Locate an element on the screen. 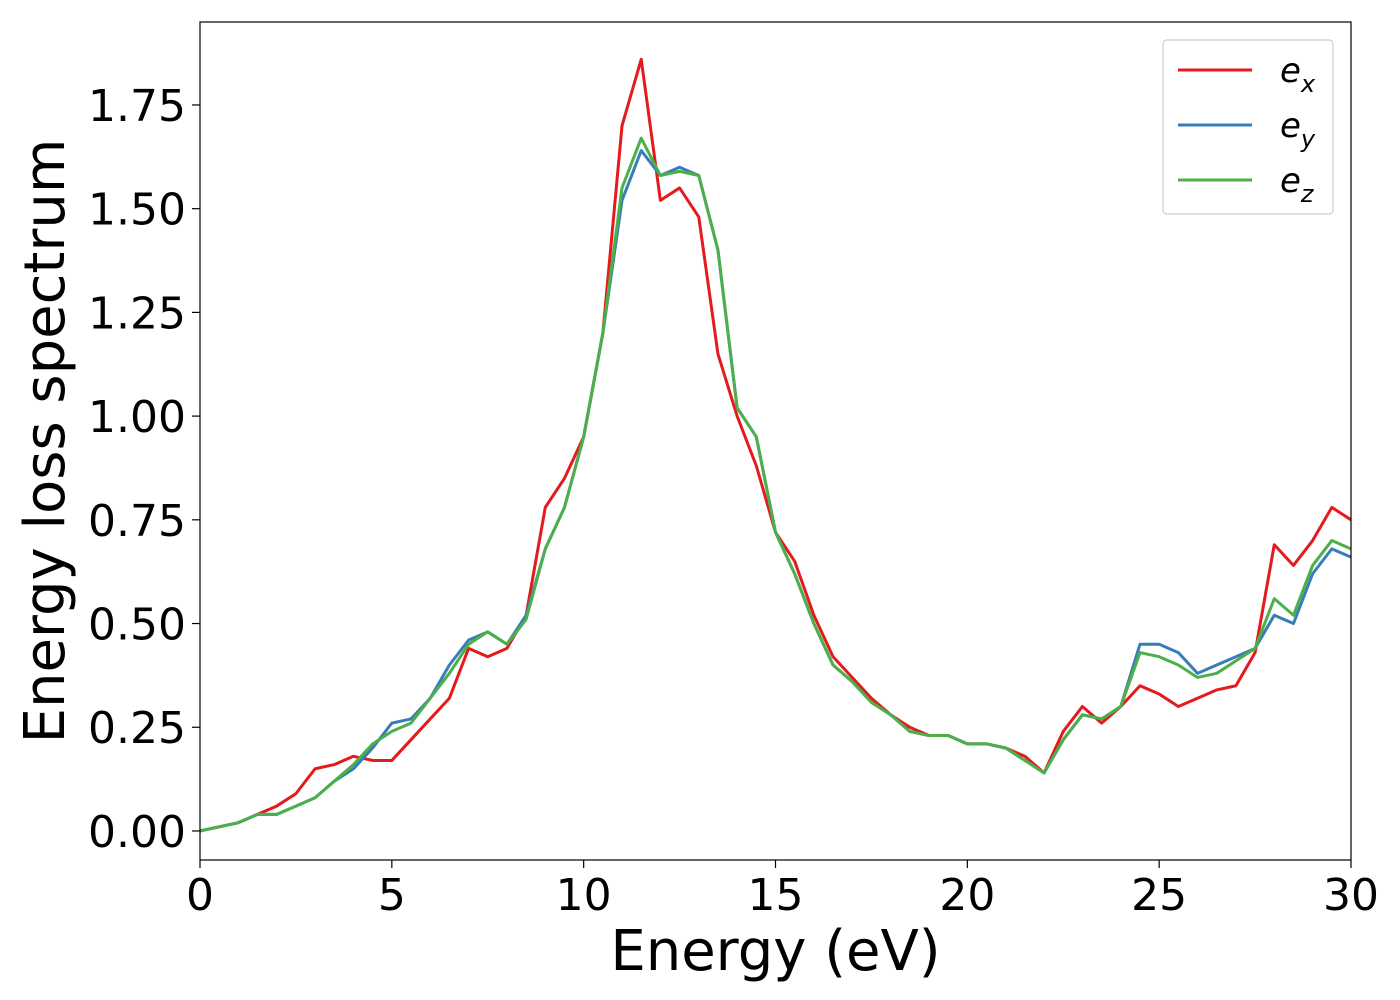 The width and height of the screenshot is (1400, 1000). y-tick-label: 0.00 is located at coordinates (137, 832).